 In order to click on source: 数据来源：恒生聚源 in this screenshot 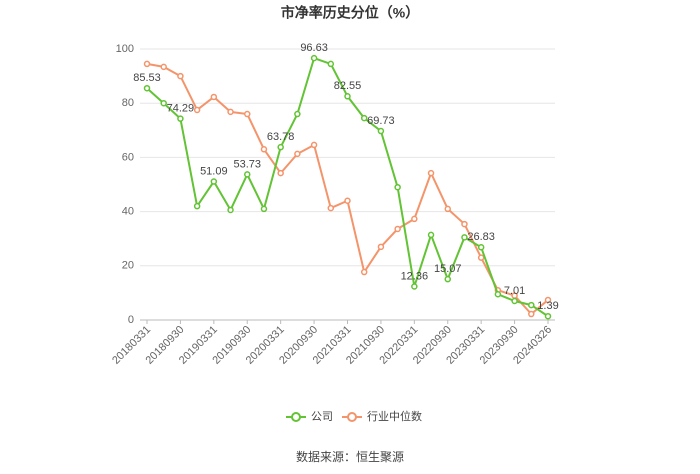, I will do `click(350, 456)`.